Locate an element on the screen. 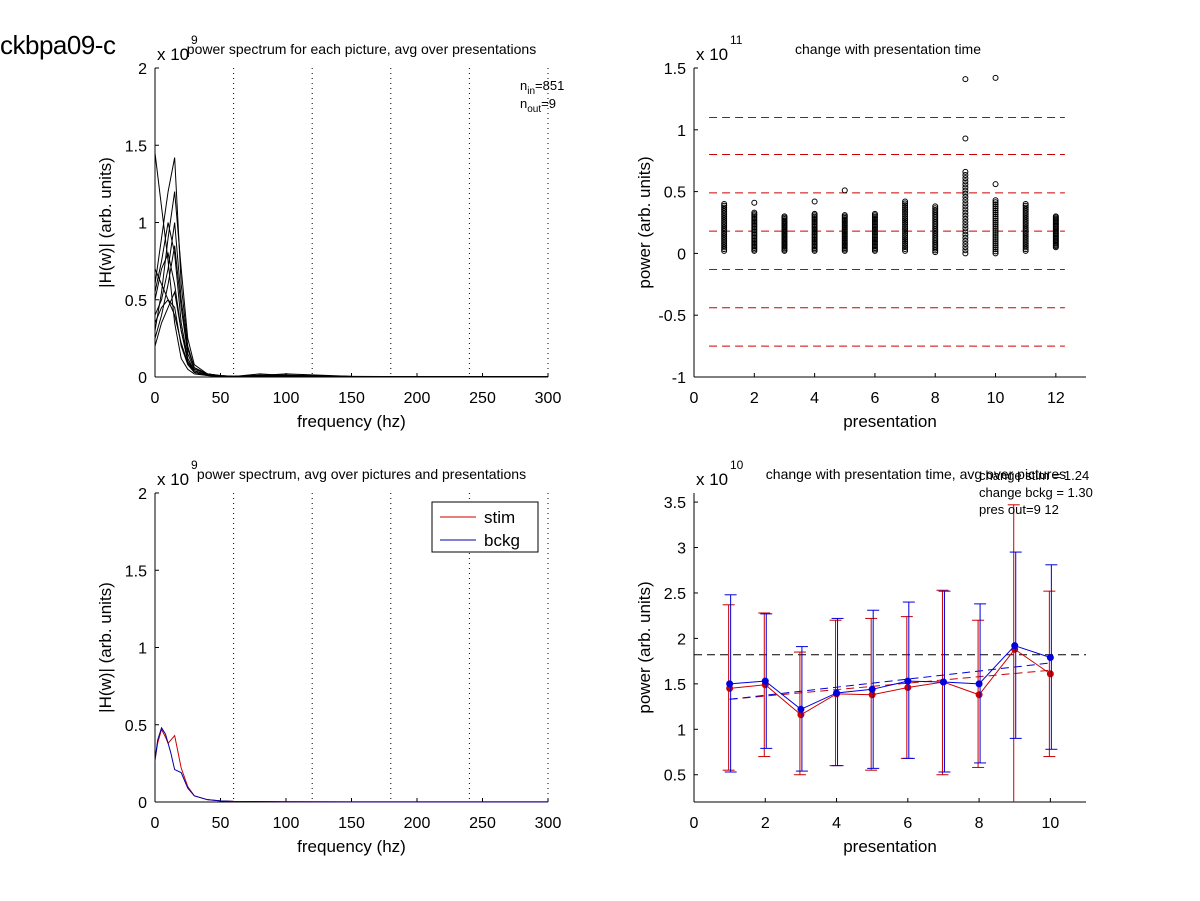  y-tick-label: 2 is located at coordinates (142, 494).